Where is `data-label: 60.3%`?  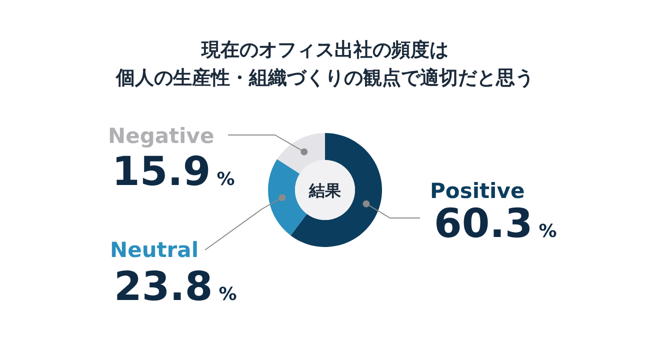 data-label: 60.3% is located at coordinates (495, 224).